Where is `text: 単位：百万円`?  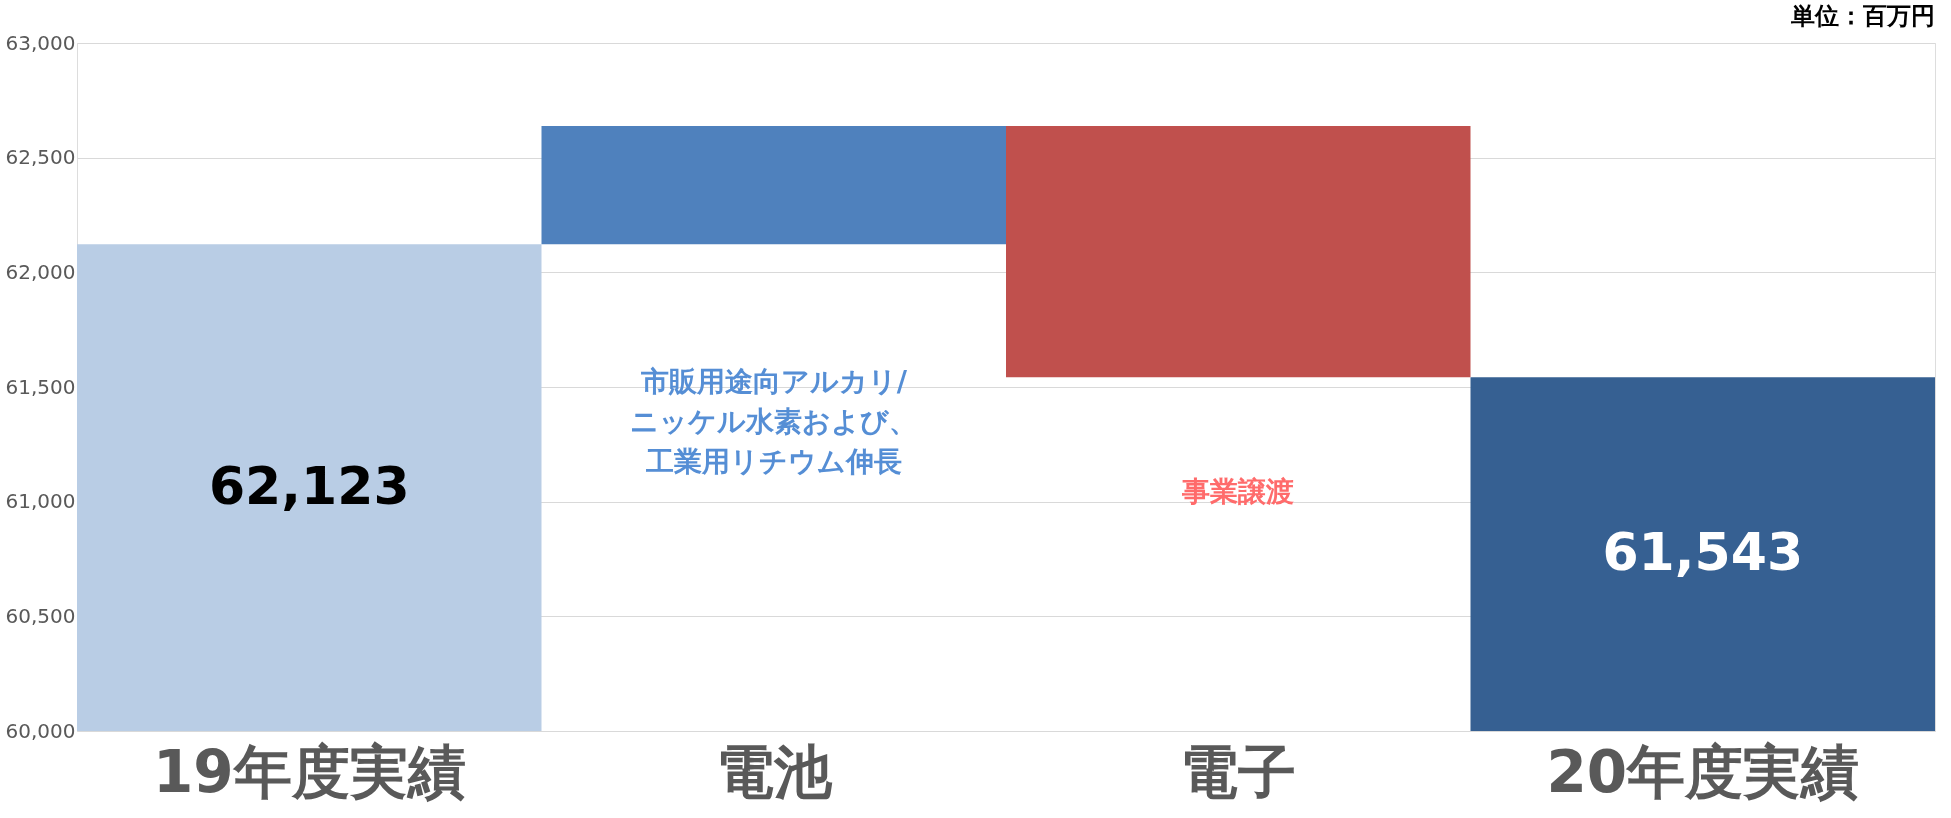
text: 単位：百万円 is located at coordinates (1862, 16).